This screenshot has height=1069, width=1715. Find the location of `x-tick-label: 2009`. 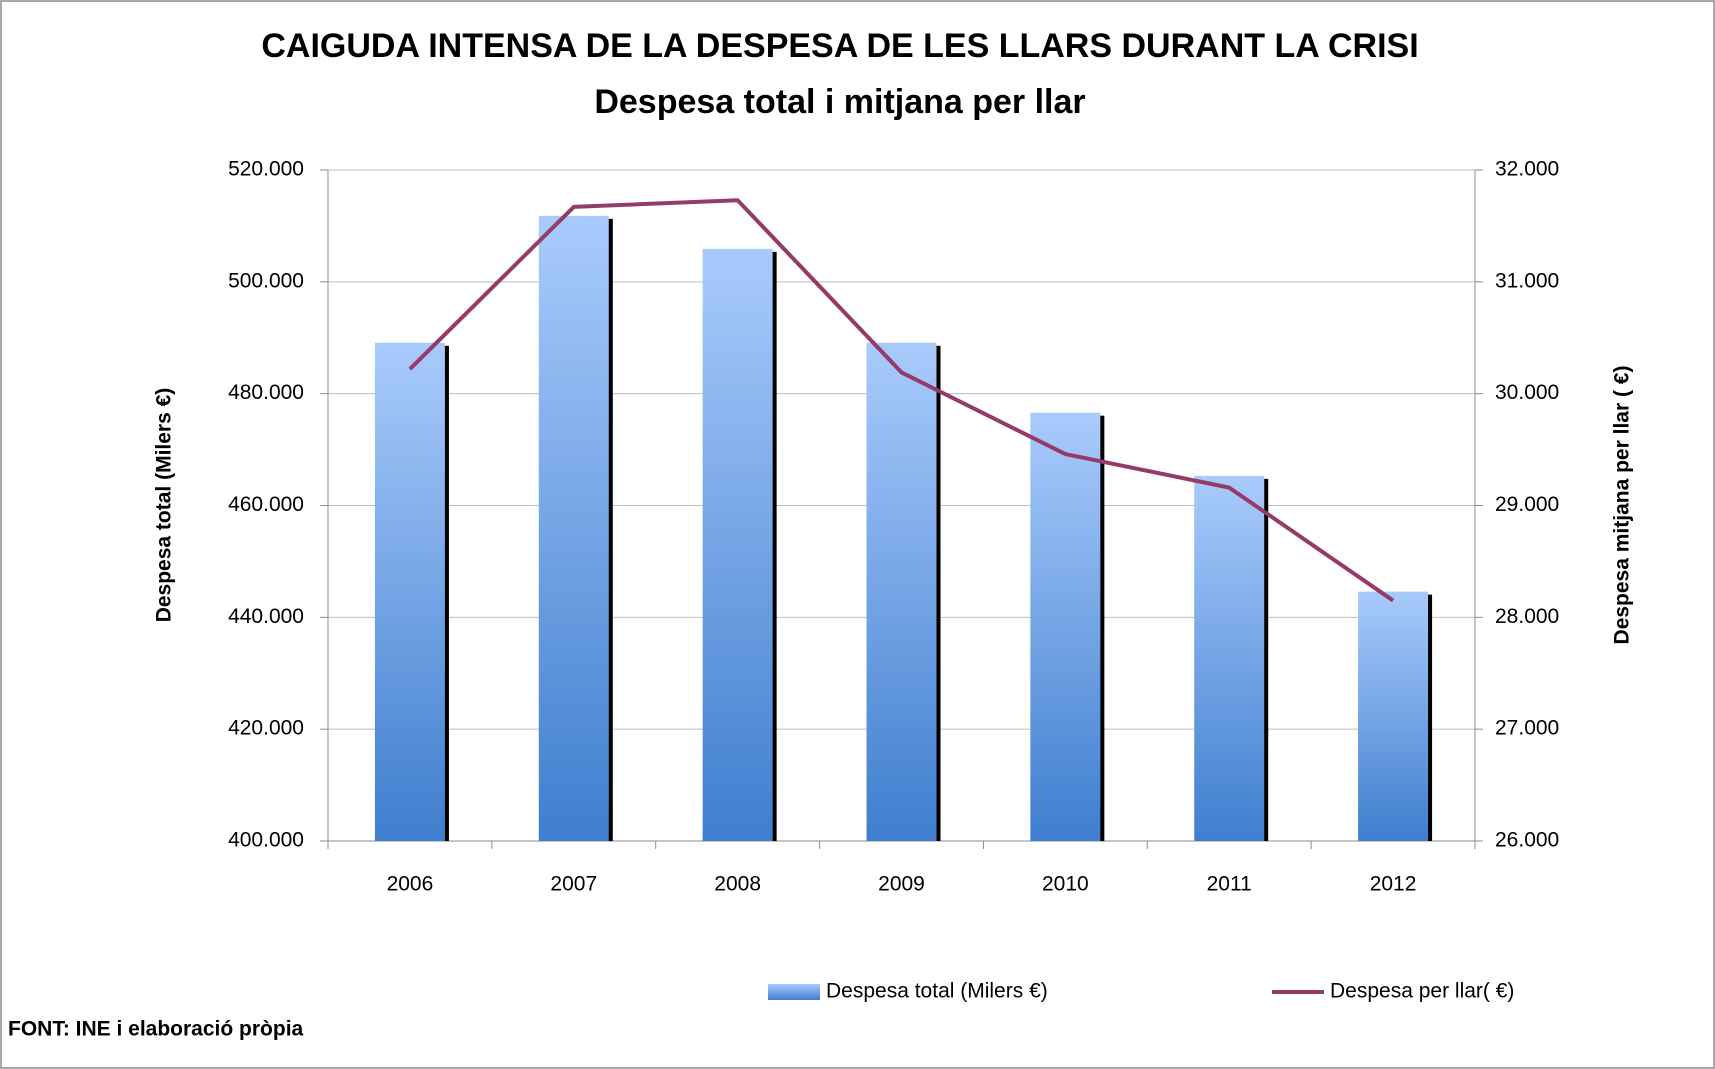

x-tick-label: 2009 is located at coordinates (901, 884).